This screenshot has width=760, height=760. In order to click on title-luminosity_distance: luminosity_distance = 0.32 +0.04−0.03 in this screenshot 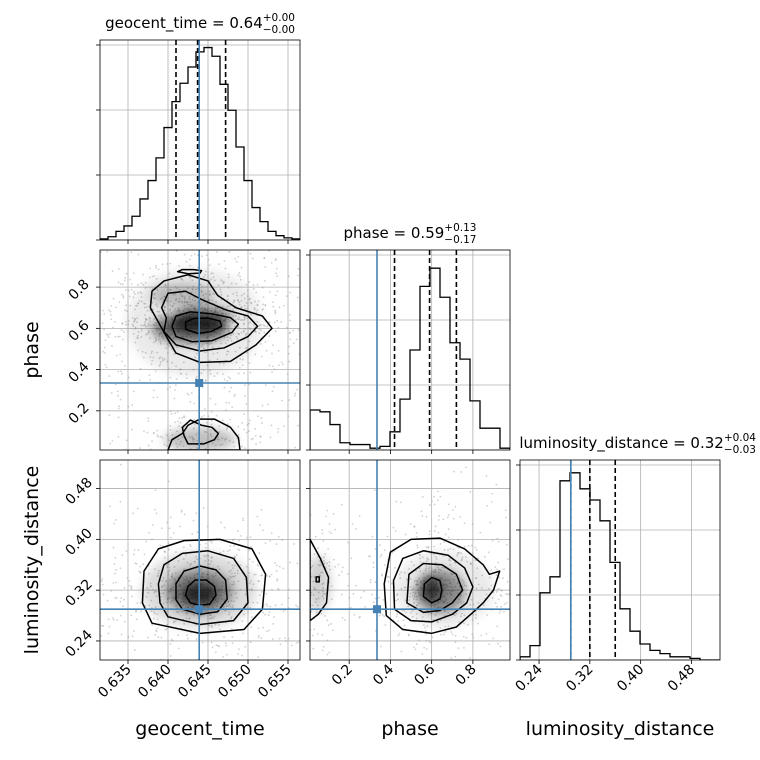, I will do `click(637, 444)`.